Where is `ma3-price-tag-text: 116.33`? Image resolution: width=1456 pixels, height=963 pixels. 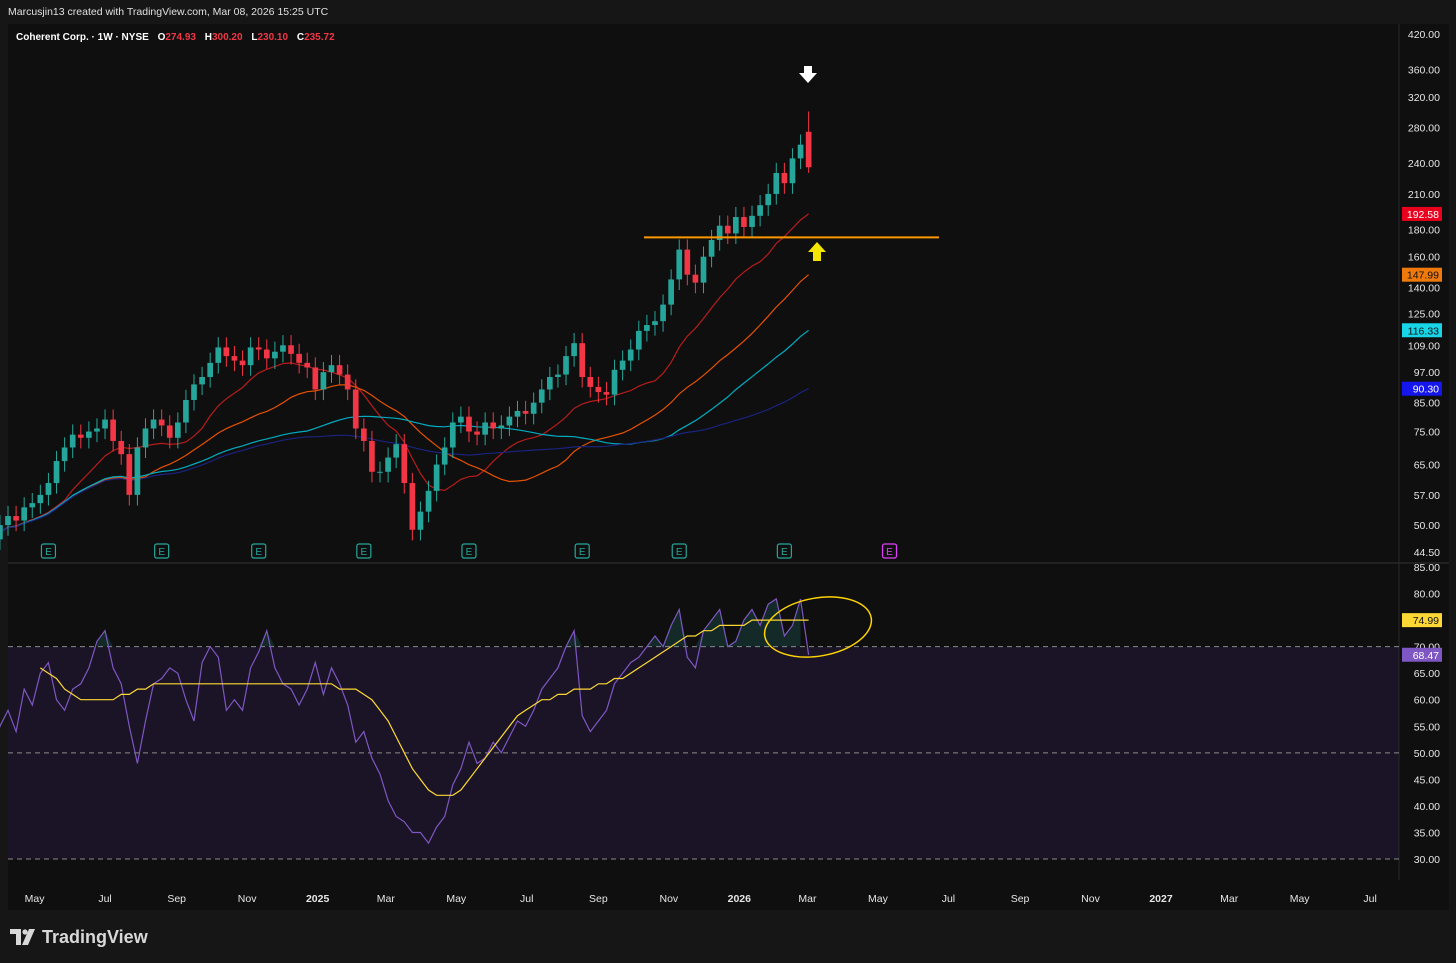 ma3-price-tag-text: 116.33 is located at coordinates (1423, 331).